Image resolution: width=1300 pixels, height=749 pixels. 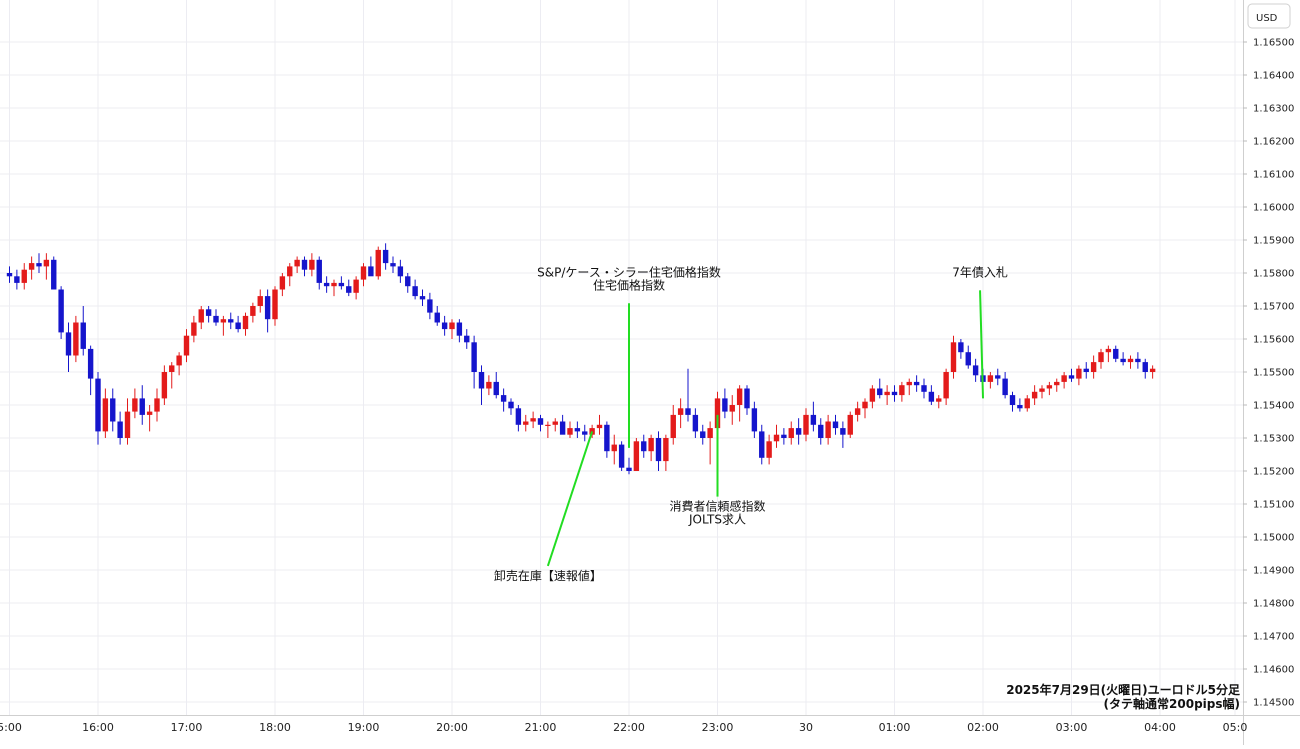 I want to click on price-axis-label: 1.16400, so click(x=1273, y=76).